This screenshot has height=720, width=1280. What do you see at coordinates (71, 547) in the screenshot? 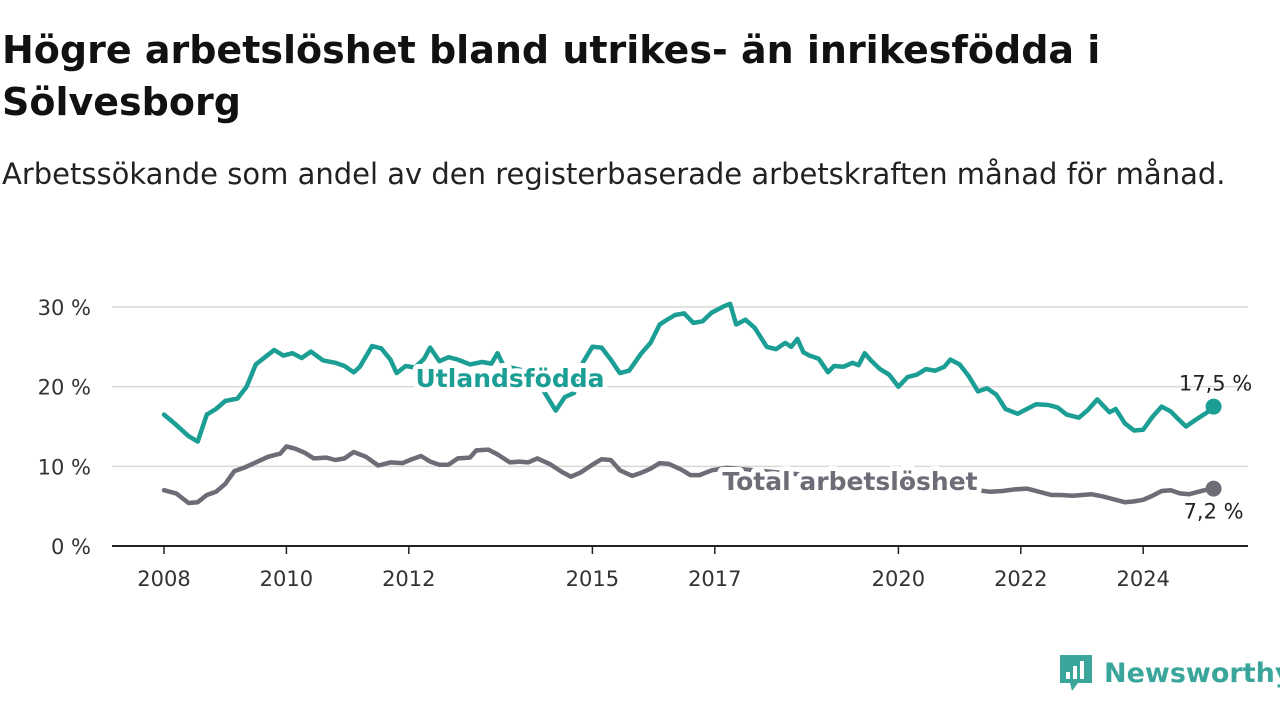
I see `y-tick-label: 0 %` at bounding box center [71, 547].